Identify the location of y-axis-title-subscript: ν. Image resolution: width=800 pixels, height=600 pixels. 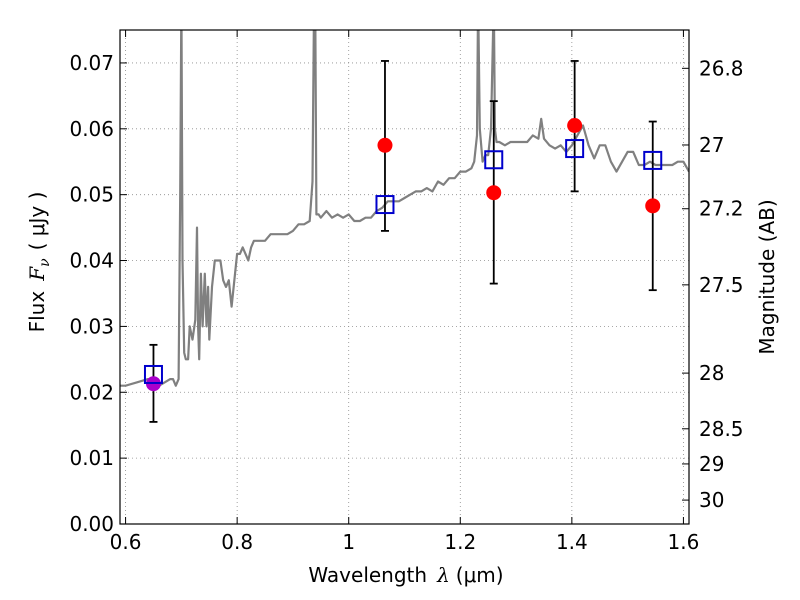
(45, 262).